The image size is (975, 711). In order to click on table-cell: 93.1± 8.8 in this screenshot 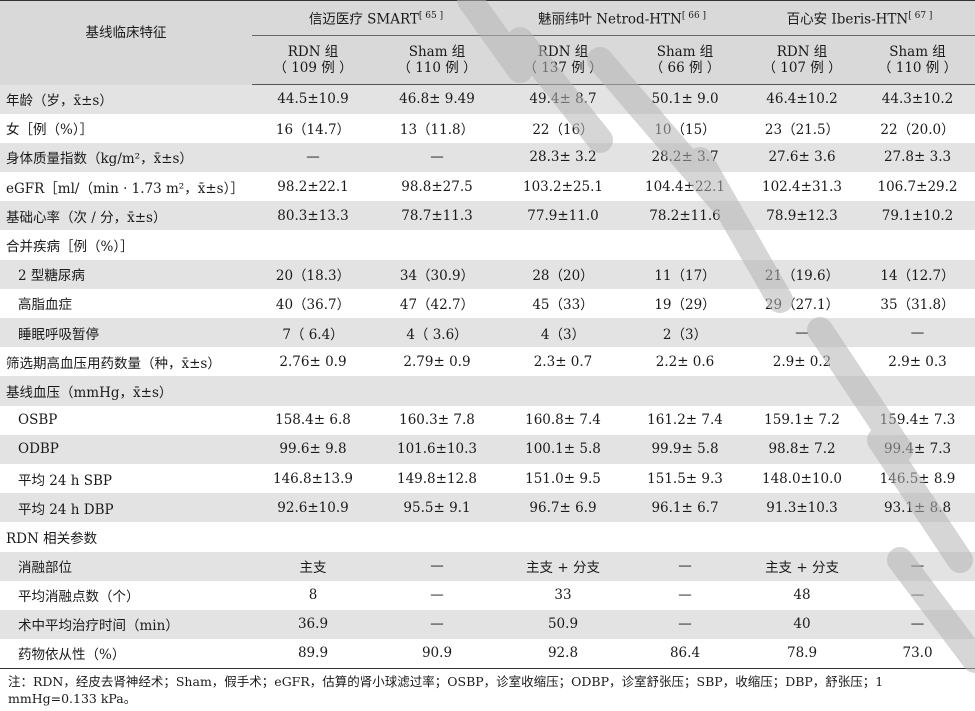, I will do `click(917, 508)`.